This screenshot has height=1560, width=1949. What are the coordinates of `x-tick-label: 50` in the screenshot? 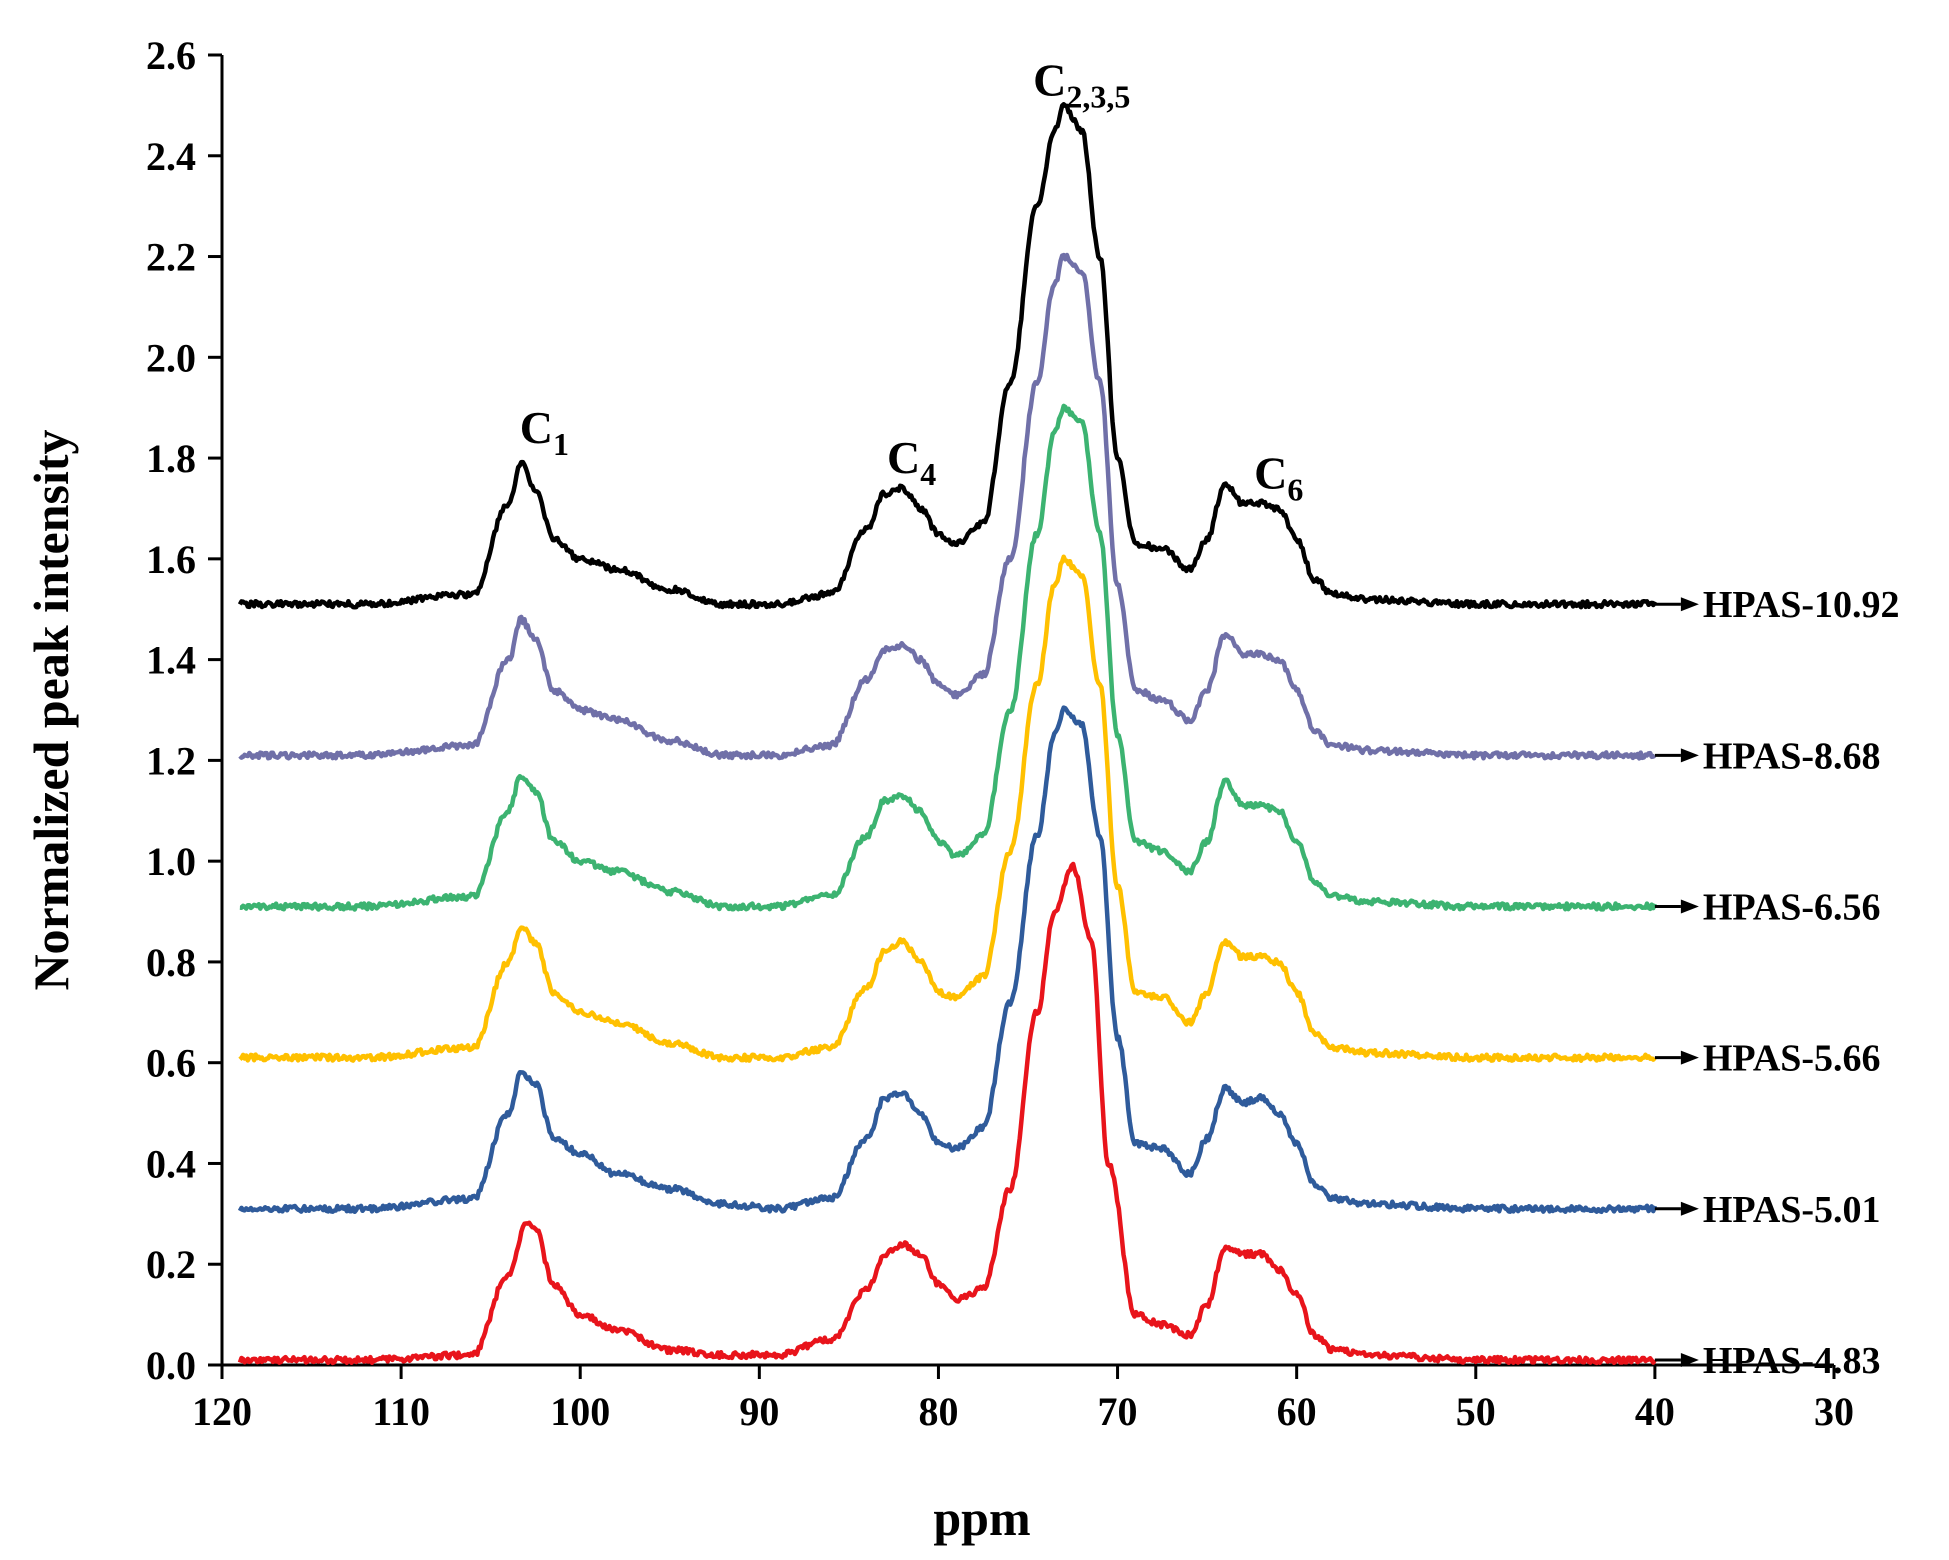 It's located at (1476, 1411).